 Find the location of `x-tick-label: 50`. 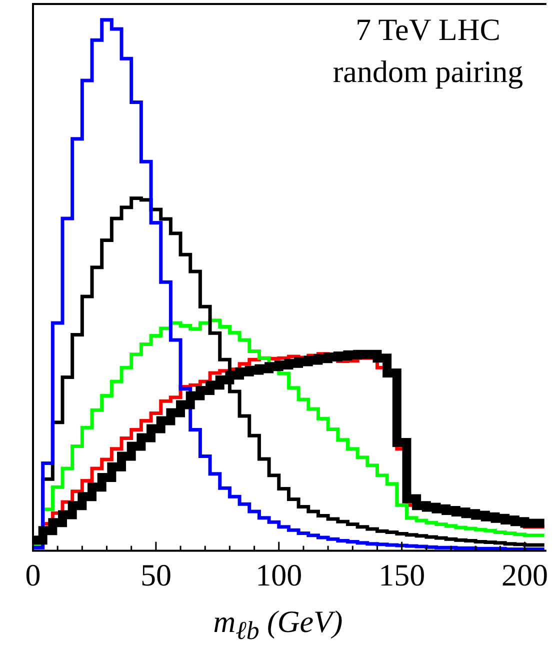

x-tick-label: 50 is located at coordinates (156, 575).